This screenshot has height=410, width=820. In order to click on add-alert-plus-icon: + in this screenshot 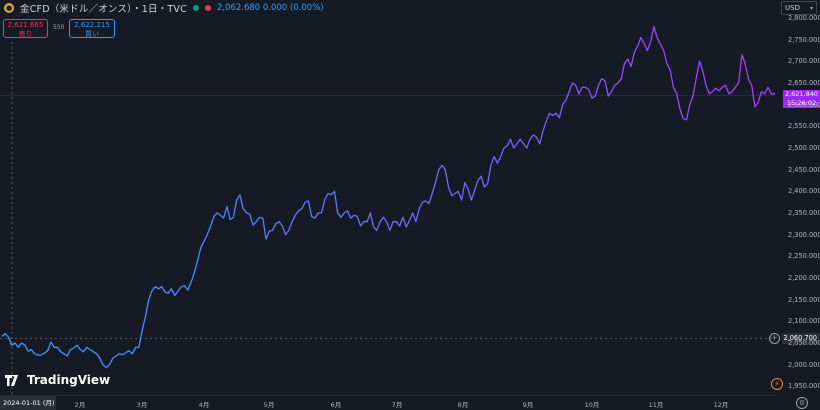, I will do `click(774, 338)`.